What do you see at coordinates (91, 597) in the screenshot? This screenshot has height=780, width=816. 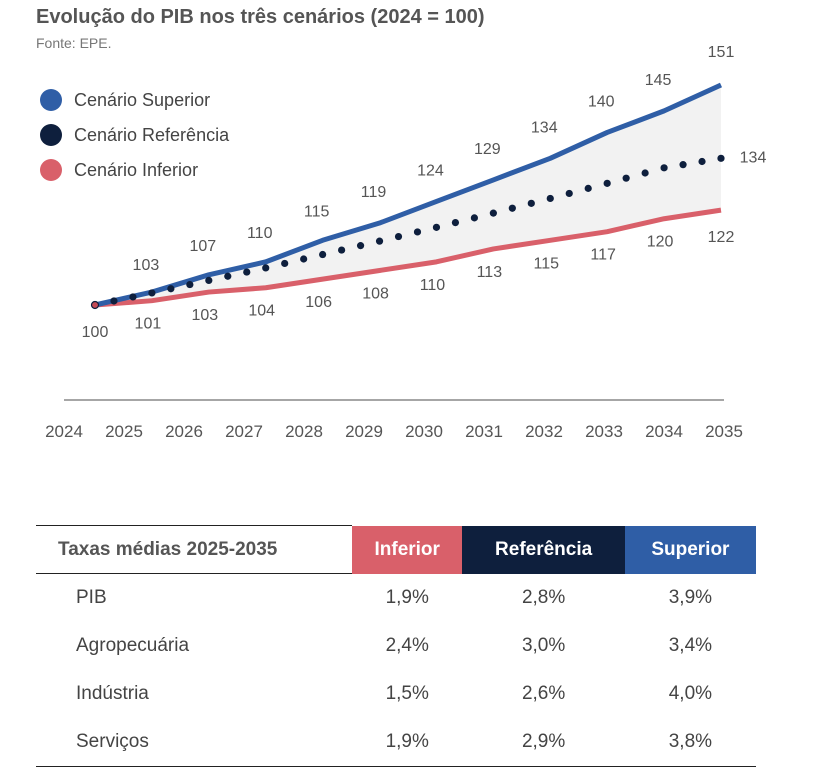 I see `row-label: PIB` at bounding box center [91, 597].